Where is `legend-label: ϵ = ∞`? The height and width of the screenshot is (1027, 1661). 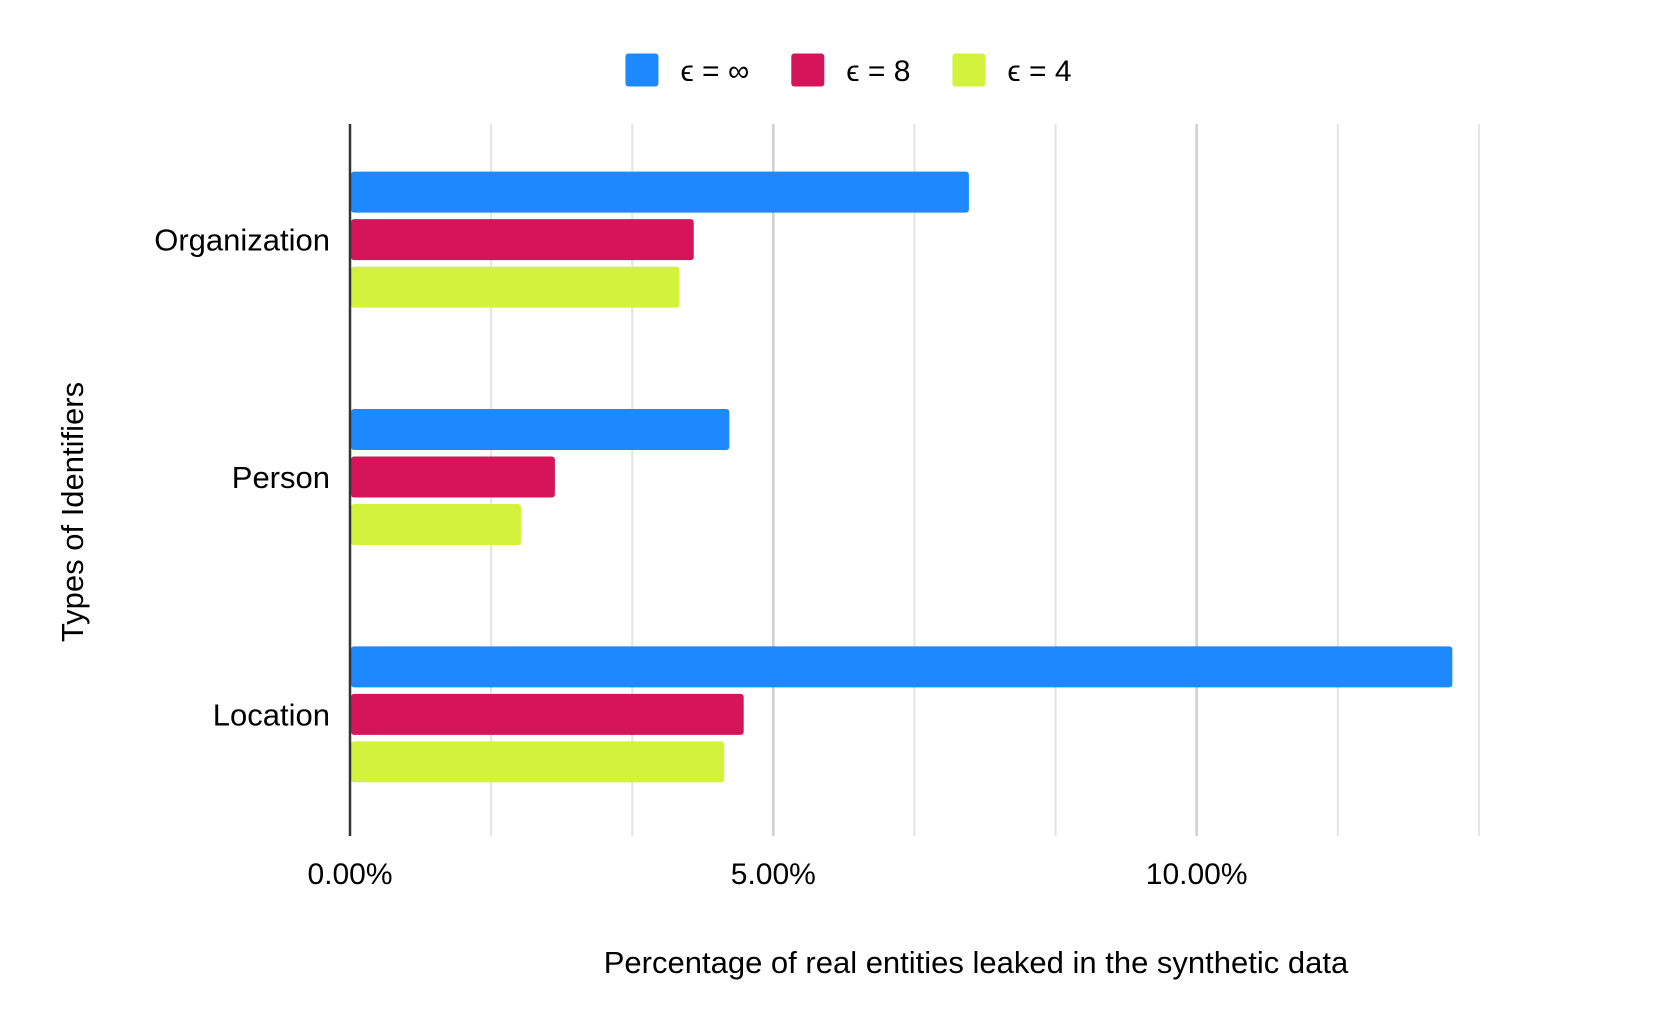 legend-label: ϵ = ∞ is located at coordinates (714, 71).